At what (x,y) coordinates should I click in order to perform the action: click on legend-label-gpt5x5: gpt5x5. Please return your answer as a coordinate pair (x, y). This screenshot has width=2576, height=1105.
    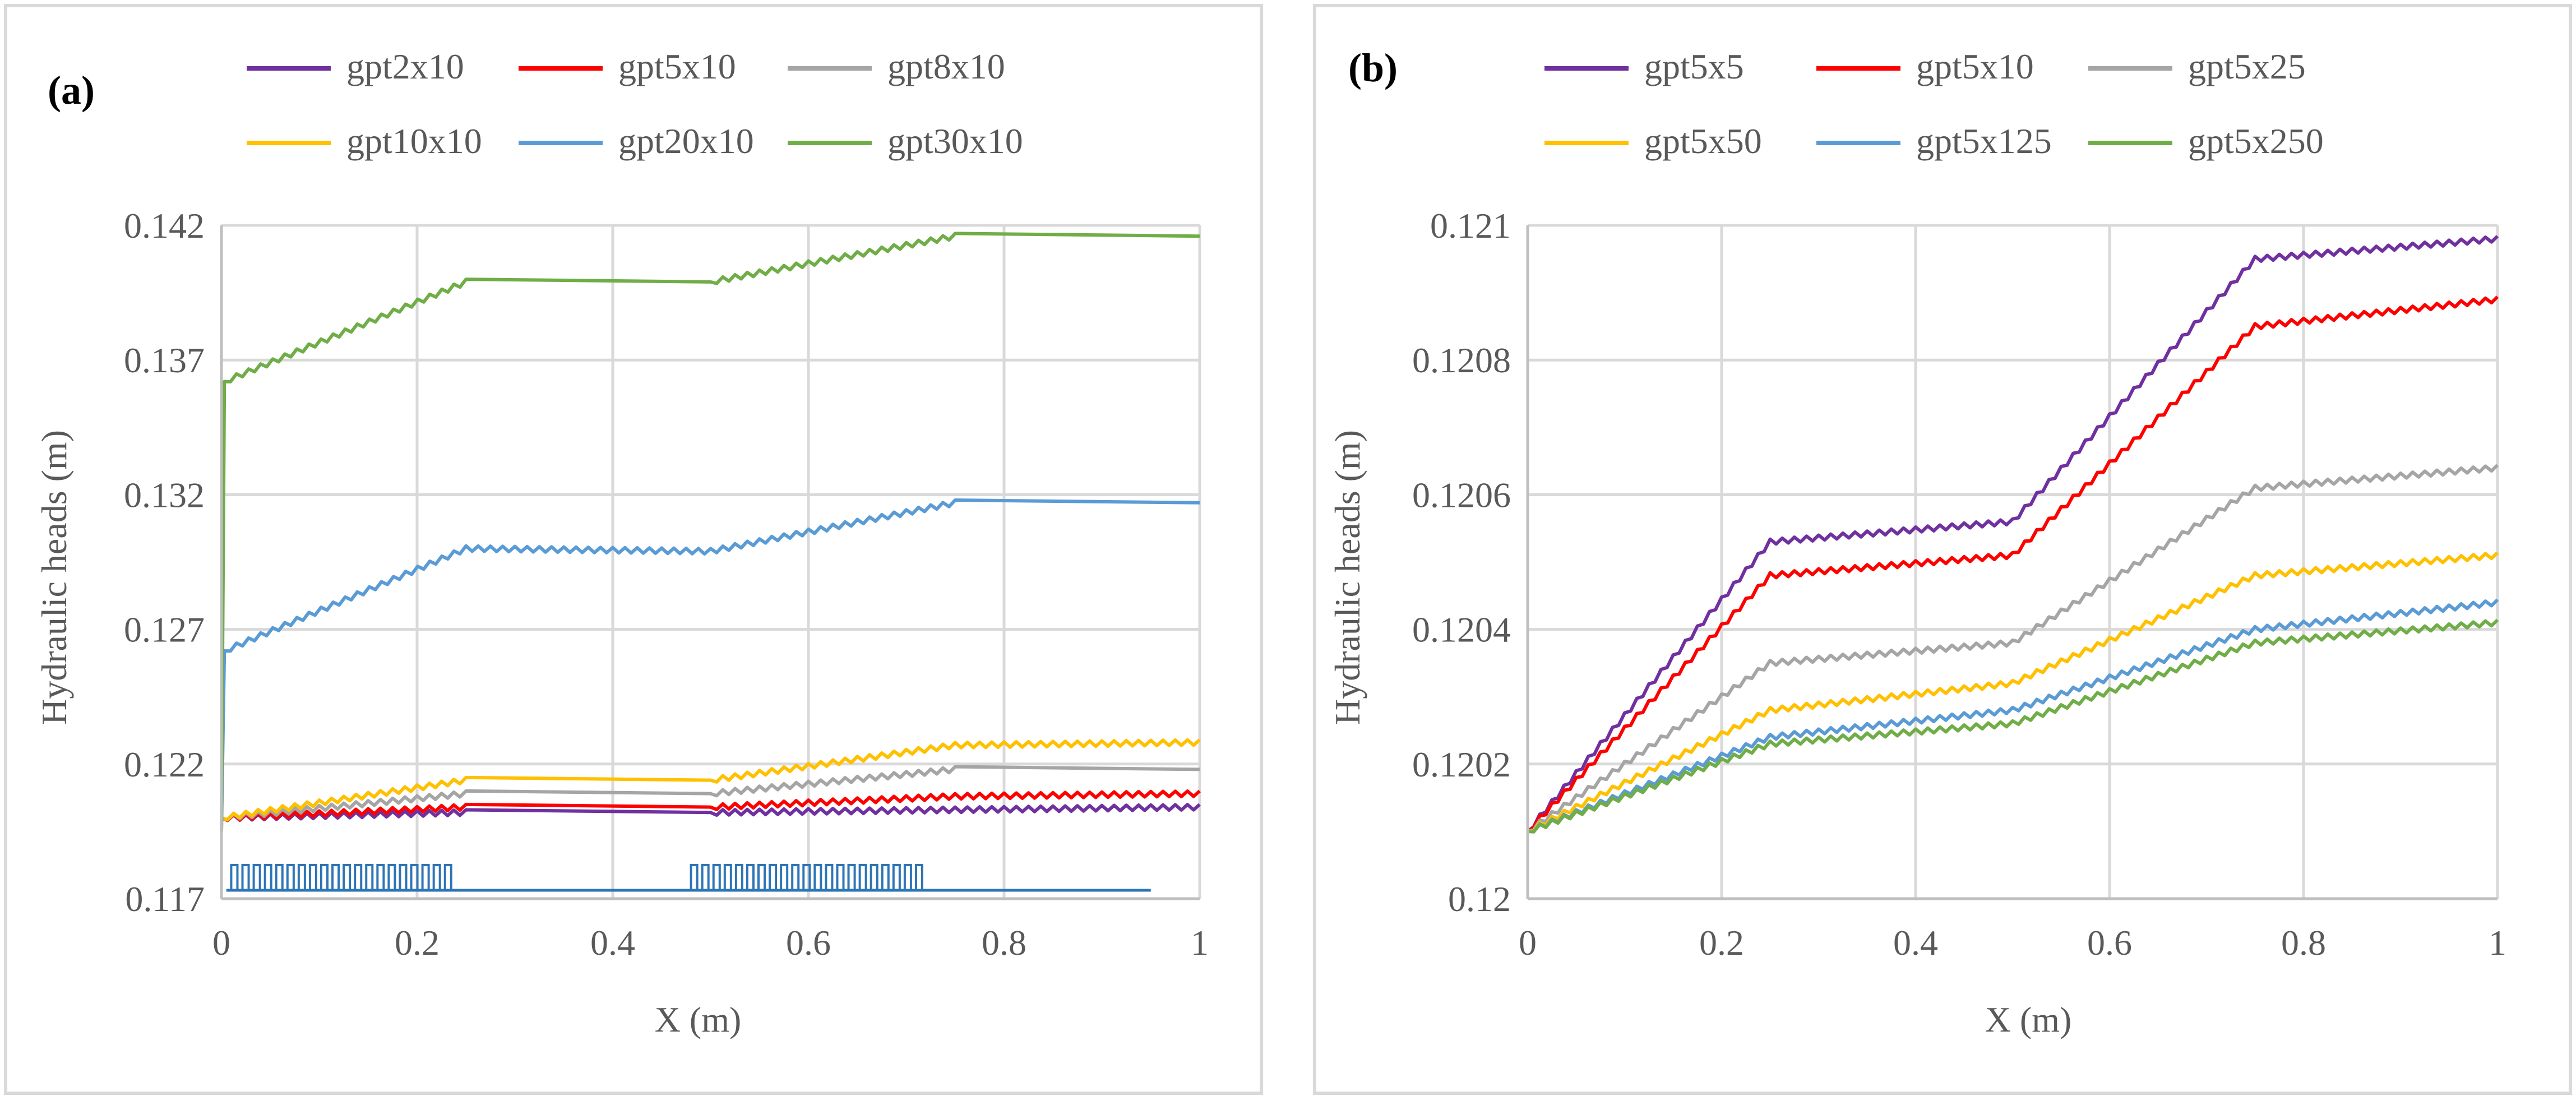
    Looking at the image, I should click on (1694, 66).